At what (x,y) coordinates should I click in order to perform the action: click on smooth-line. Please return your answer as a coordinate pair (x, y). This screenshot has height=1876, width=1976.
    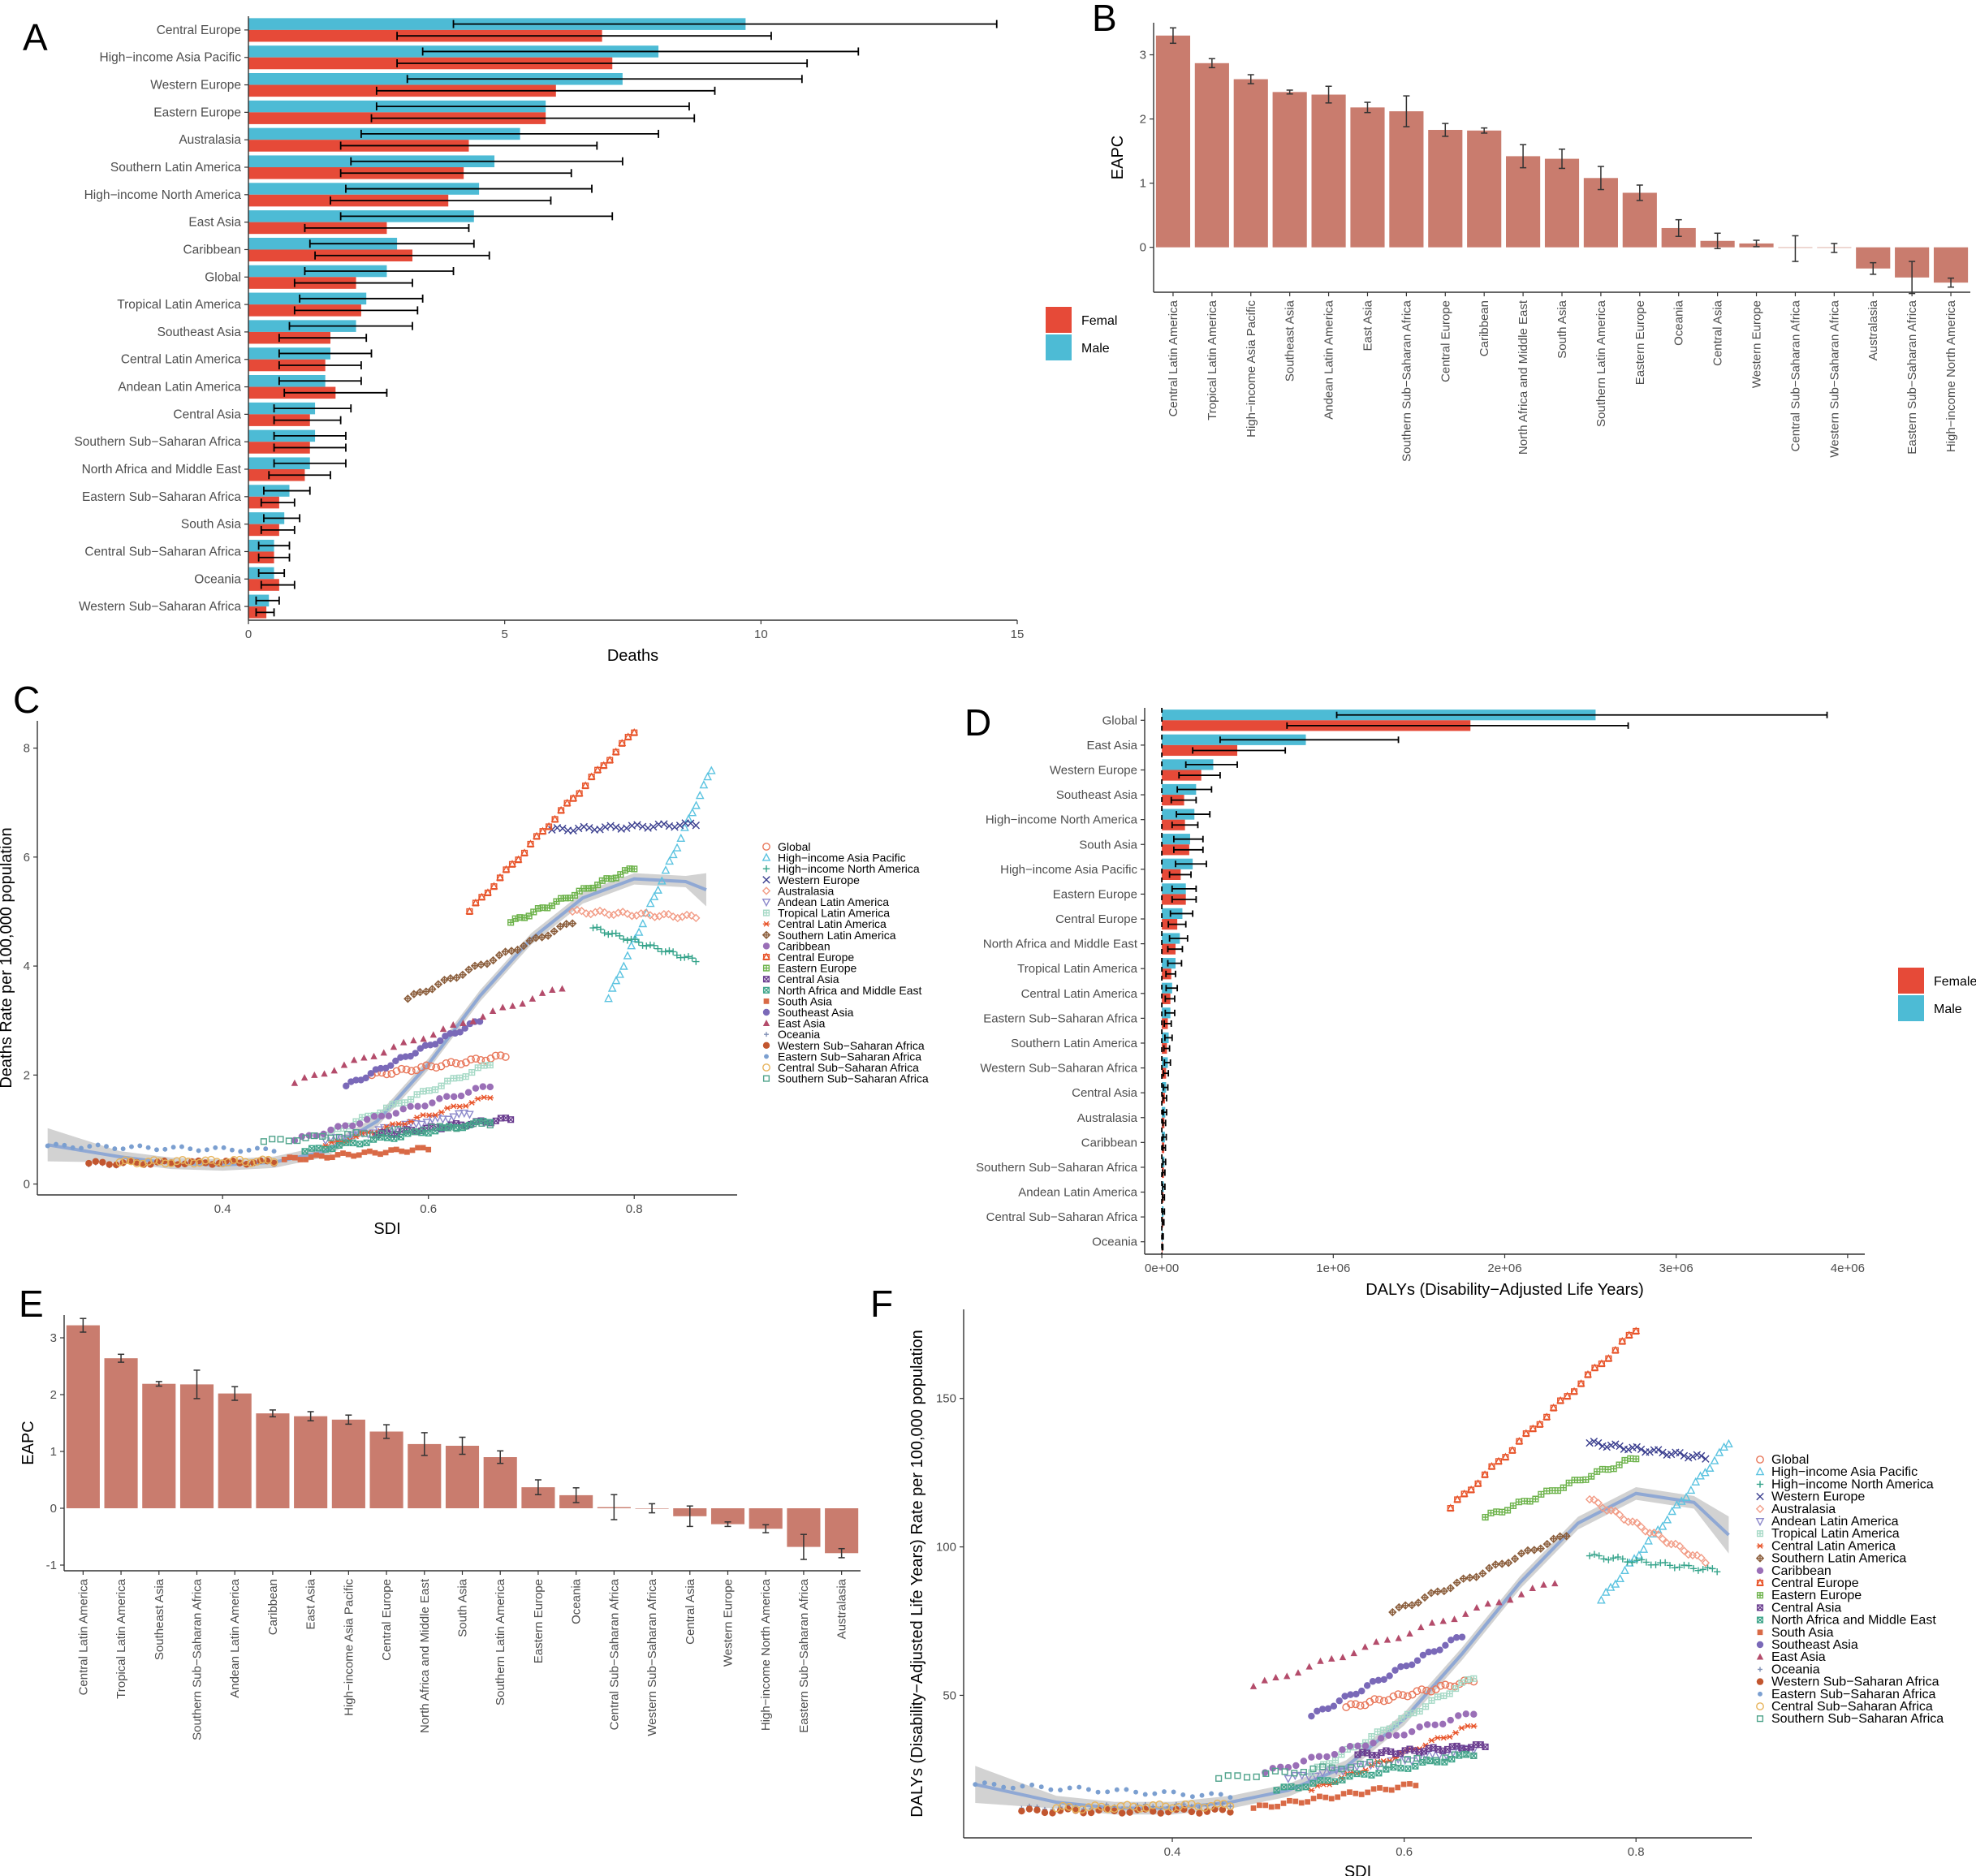
    Looking at the image, I should click on (1352, 1650).